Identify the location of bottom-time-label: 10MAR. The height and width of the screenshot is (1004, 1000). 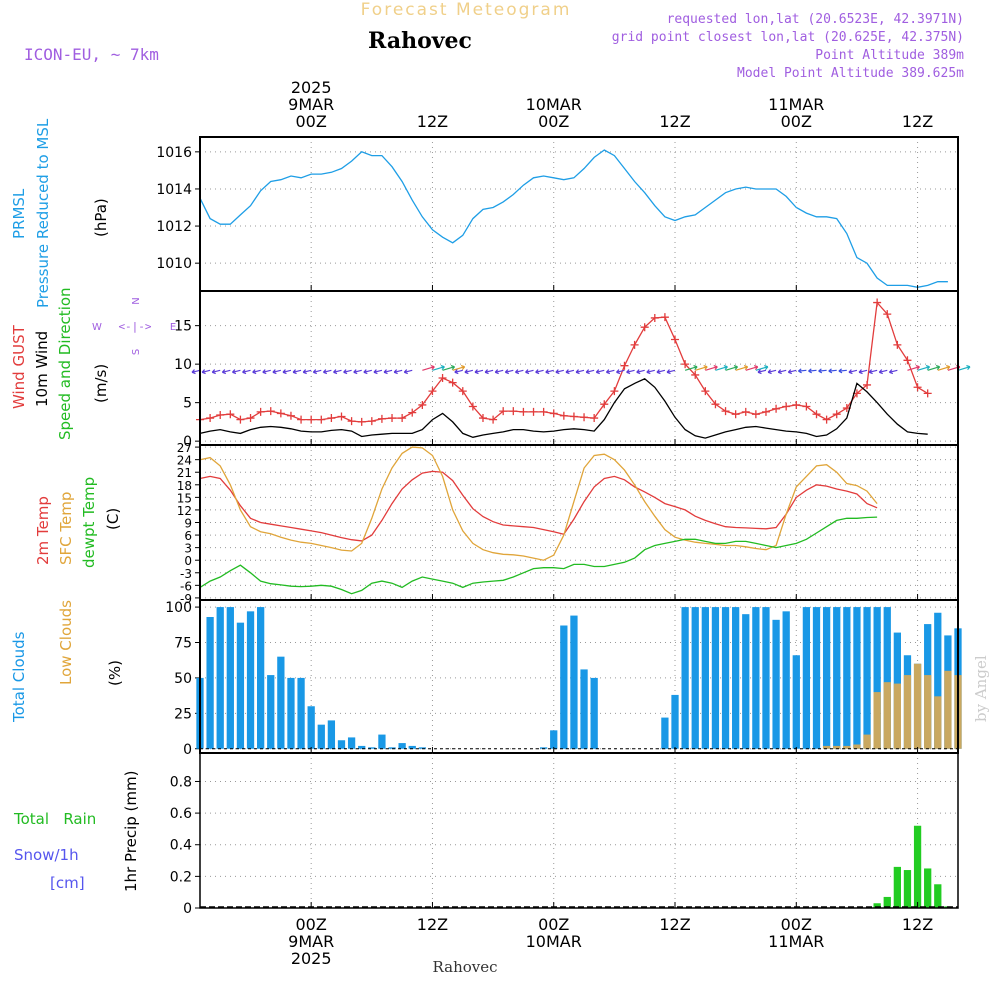
(554, 941).